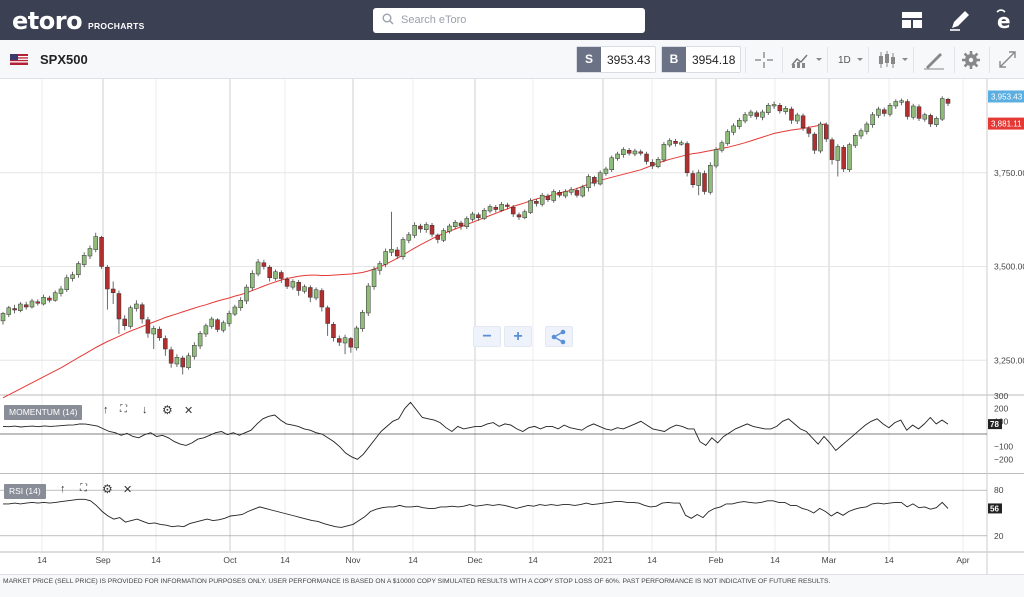 Image resolution: width=1024 pixels, height=597 pixels. What do you see at coordinates (933, 60) in the screenshot?
I see `drawing-tools-button` at bounding box center [933, 60].